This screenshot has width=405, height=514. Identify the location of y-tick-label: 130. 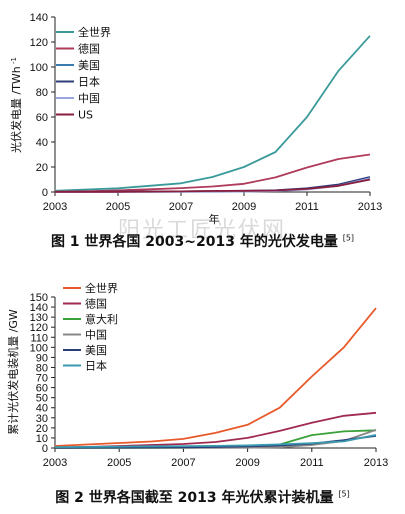
(39, 318).